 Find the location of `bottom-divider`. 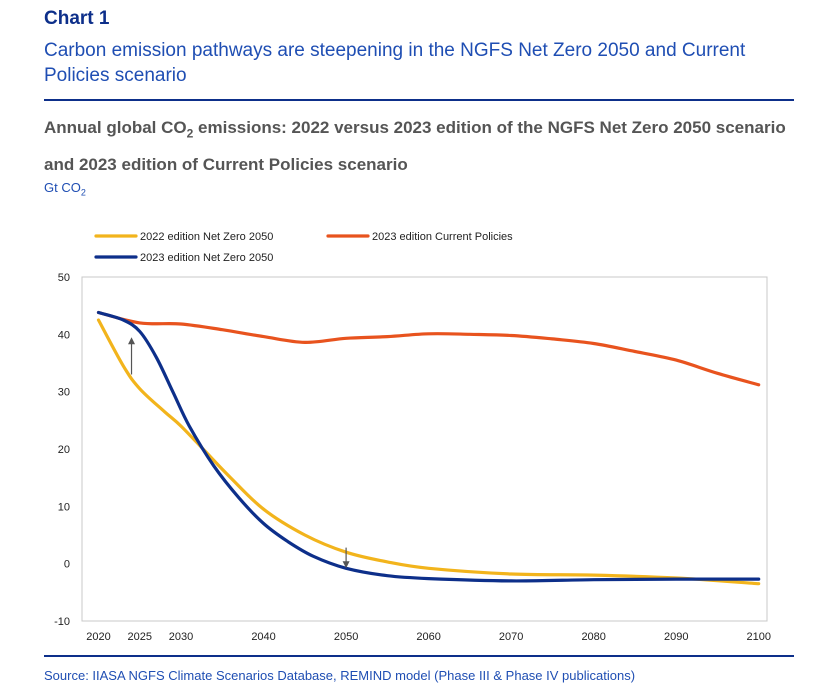

bottom-divider is located at coordinates (419, 656).